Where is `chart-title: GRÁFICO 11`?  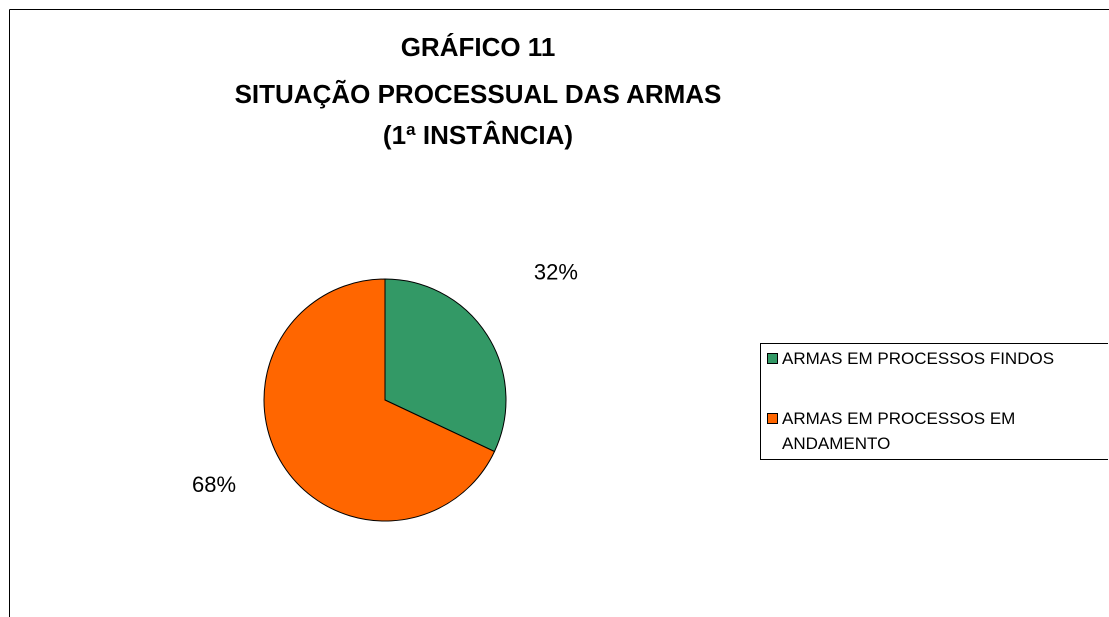 chart-title: GRÁFICO 11 is located at coordinates (478, 47).